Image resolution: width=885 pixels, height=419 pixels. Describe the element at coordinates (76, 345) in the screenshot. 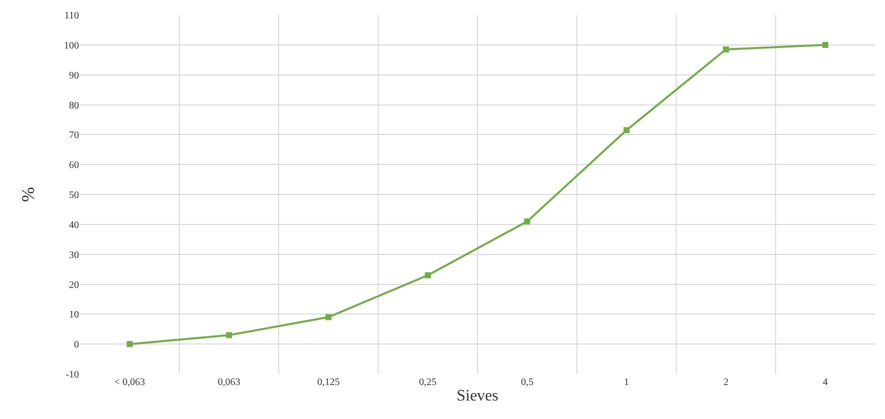

I see `y-tick-label: 0` at that location.